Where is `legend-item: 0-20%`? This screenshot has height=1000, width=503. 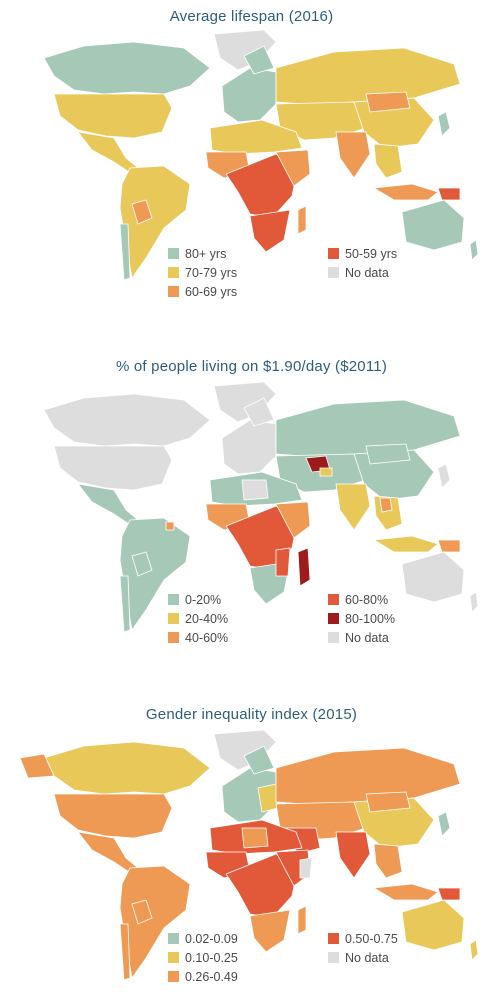
legend-item: 0-20% is located at coordinates (194, 600).